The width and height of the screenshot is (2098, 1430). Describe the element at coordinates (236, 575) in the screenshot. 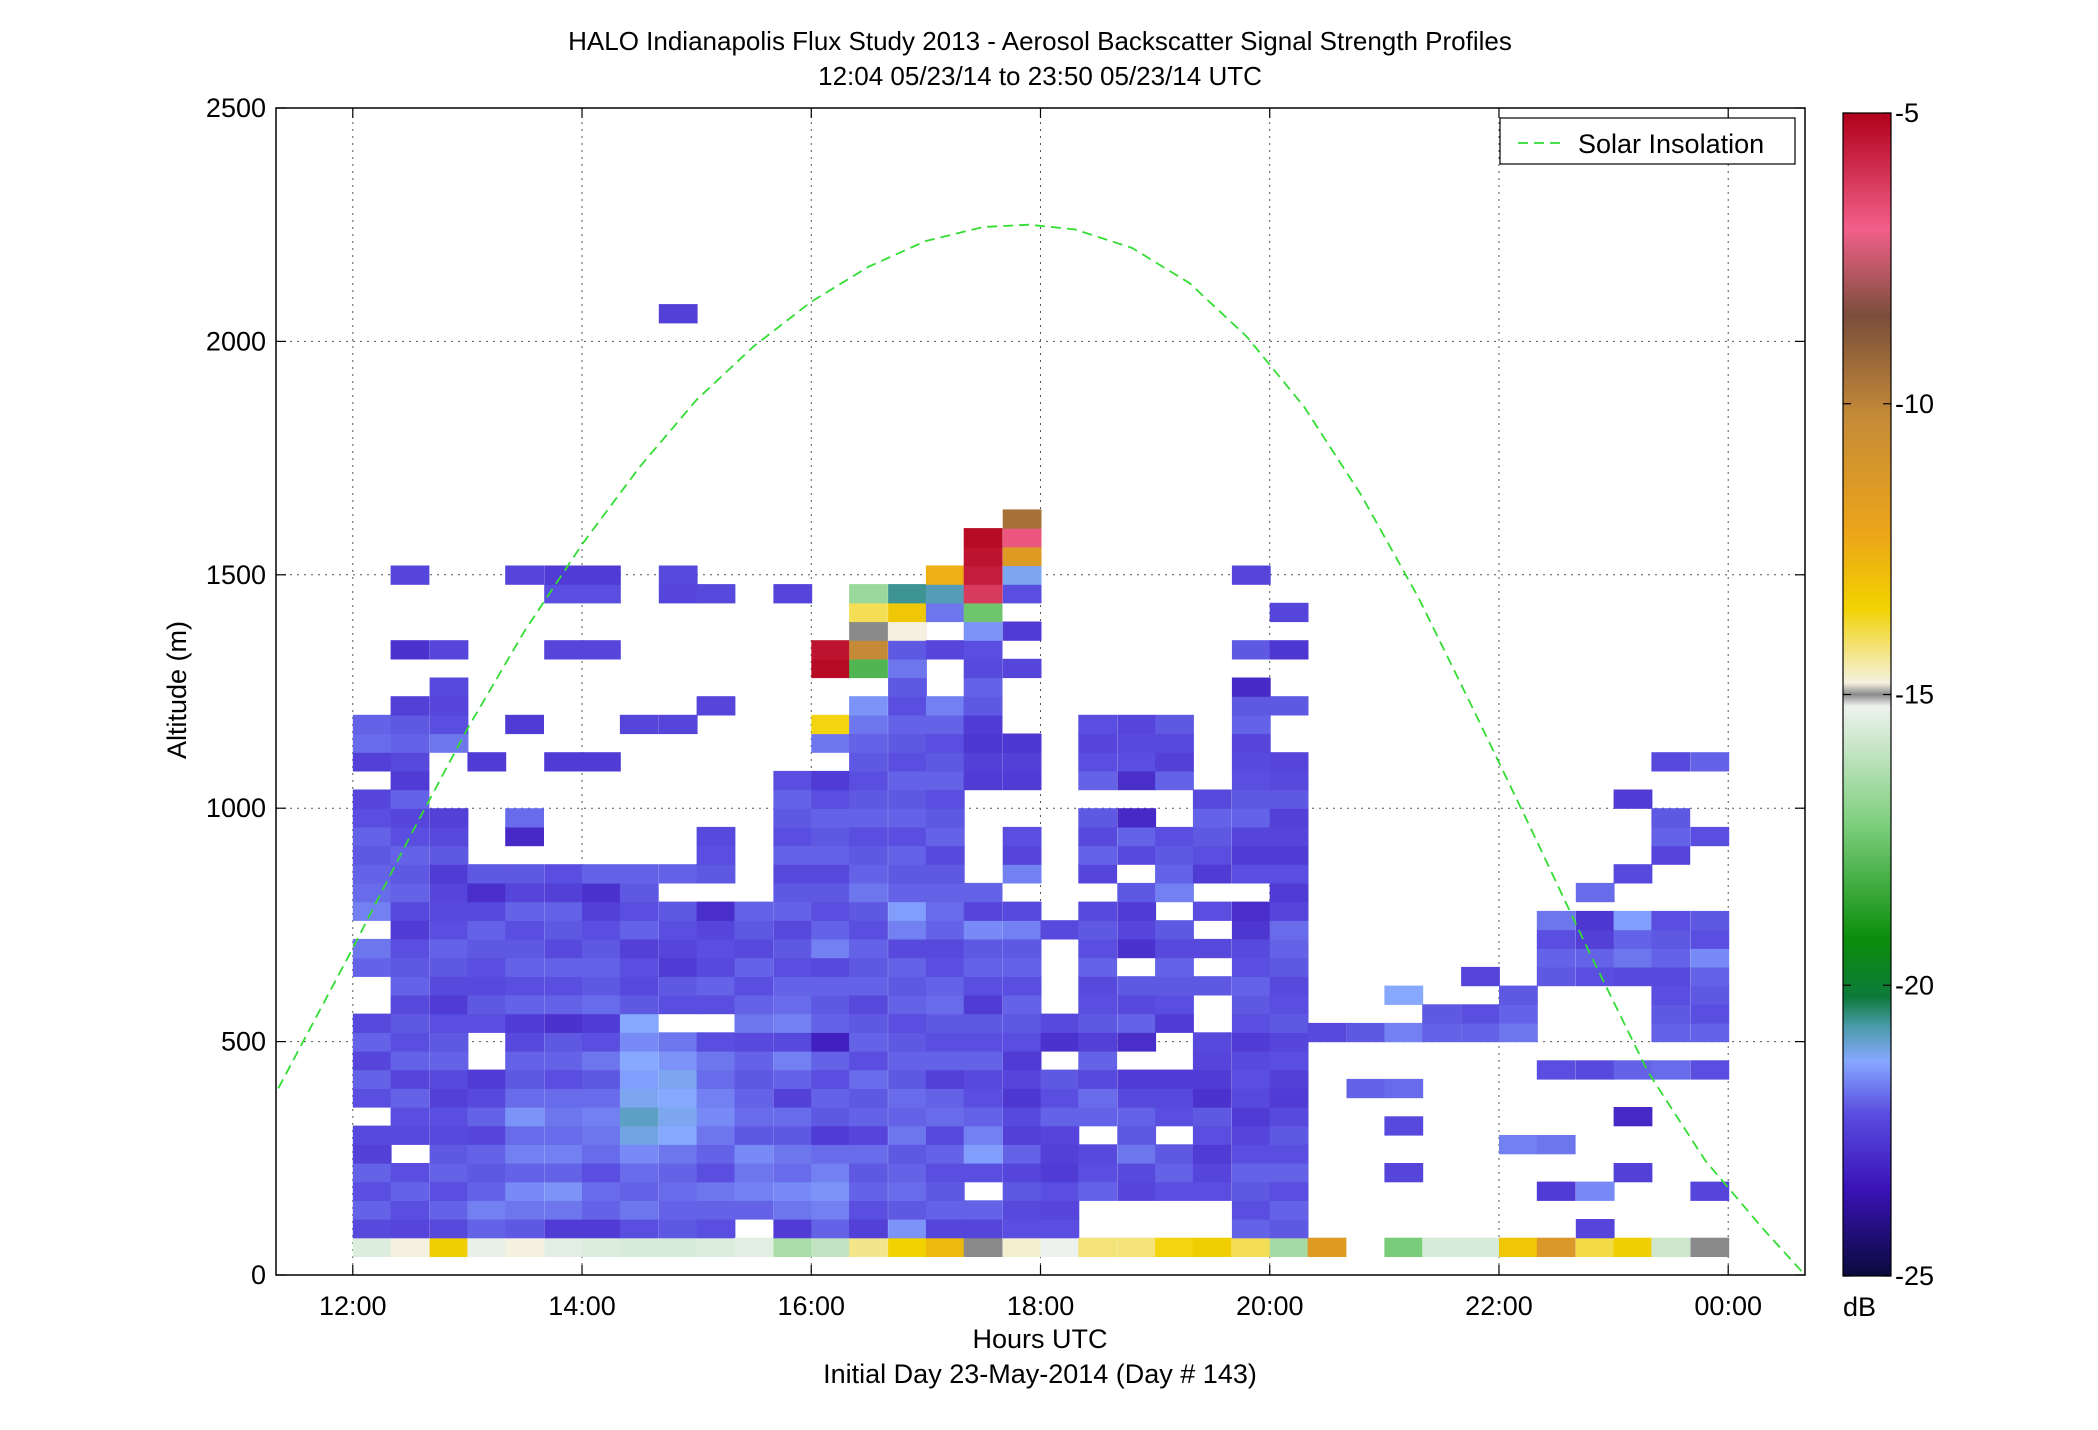

I see `y-tick-label: 1500` at that location.